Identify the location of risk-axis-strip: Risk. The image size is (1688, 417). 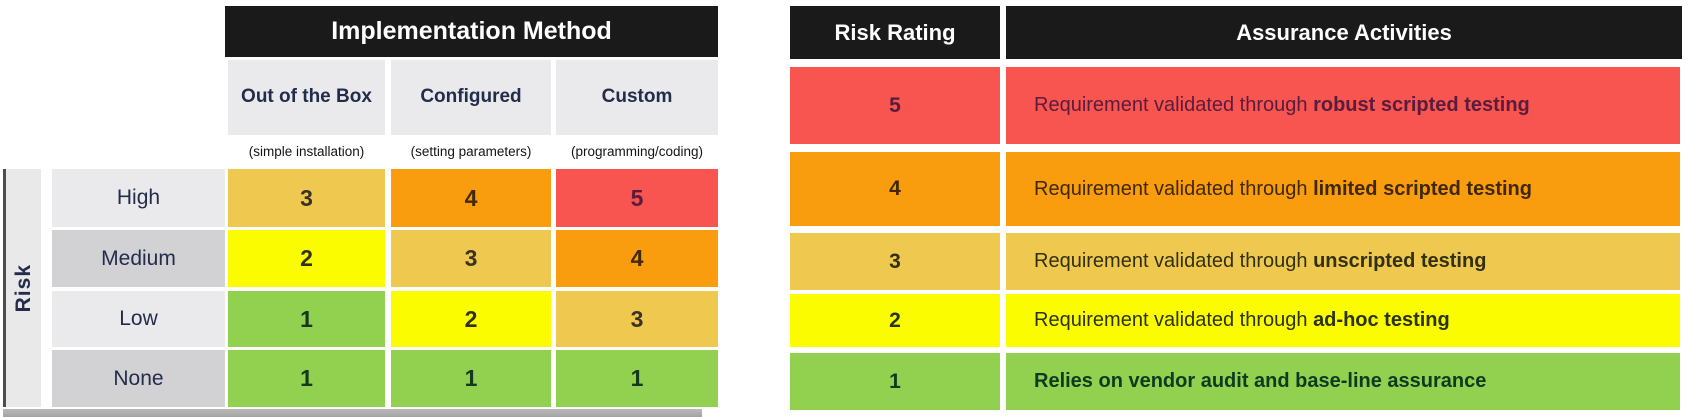
(22, 288).